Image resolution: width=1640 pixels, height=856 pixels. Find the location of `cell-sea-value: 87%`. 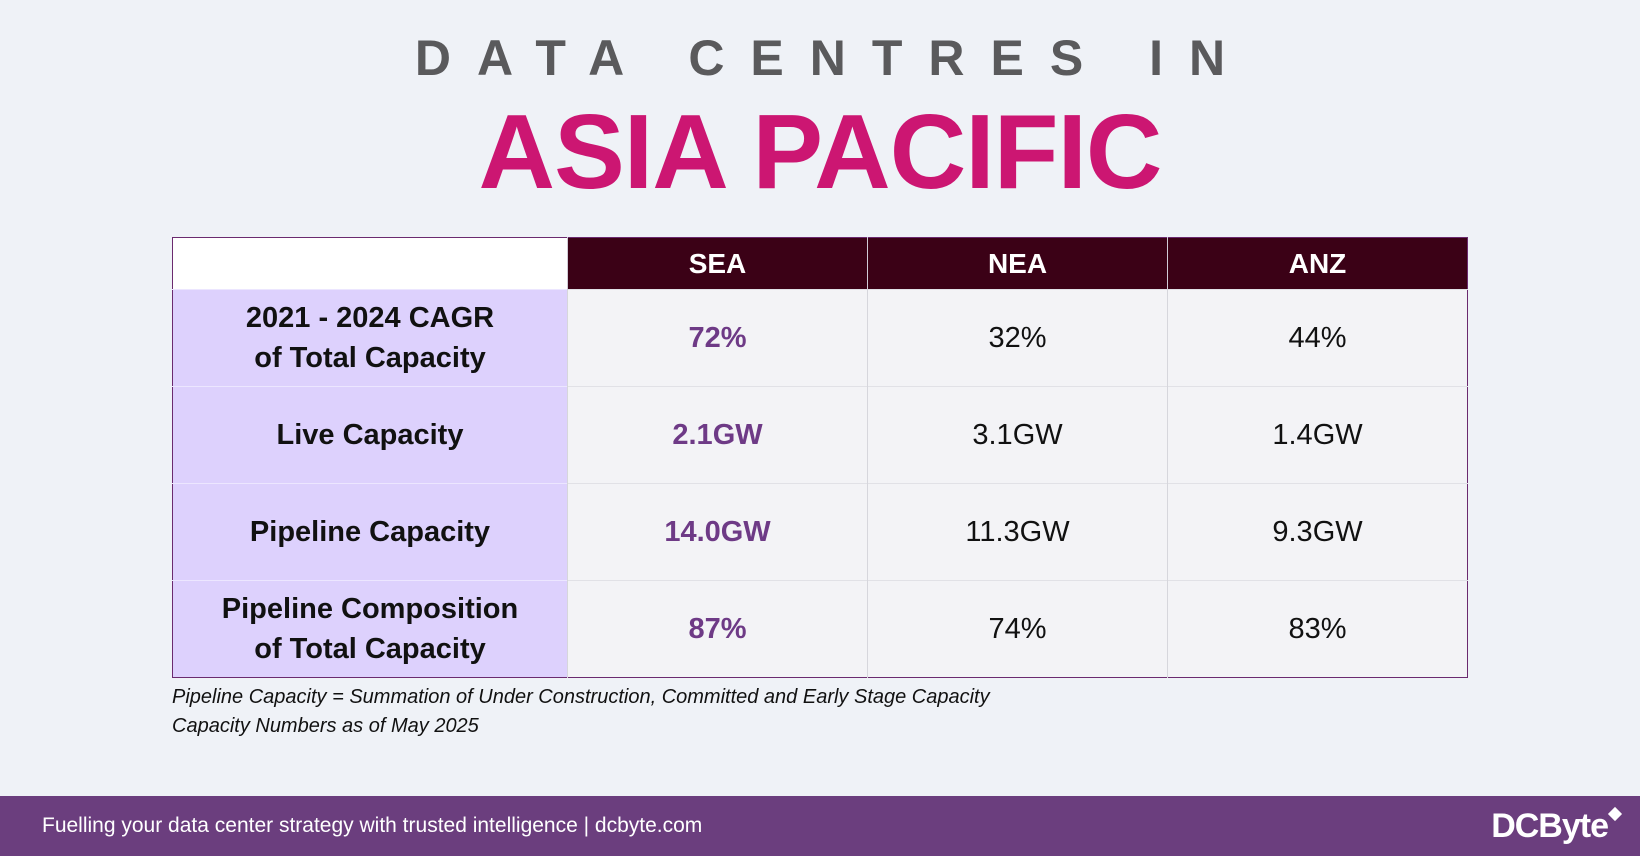

cell-sea-value: 87% is located at coordinates (717, 629).